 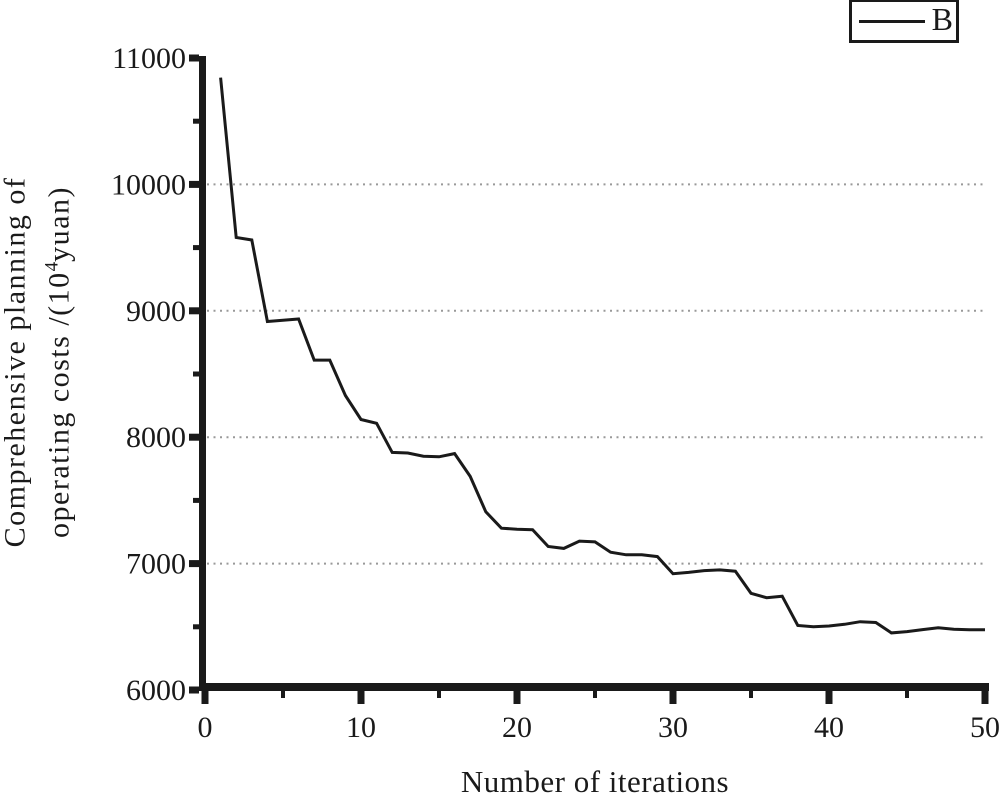 I want to click on y-tick-label: 11000, so click(x=149, y=58).